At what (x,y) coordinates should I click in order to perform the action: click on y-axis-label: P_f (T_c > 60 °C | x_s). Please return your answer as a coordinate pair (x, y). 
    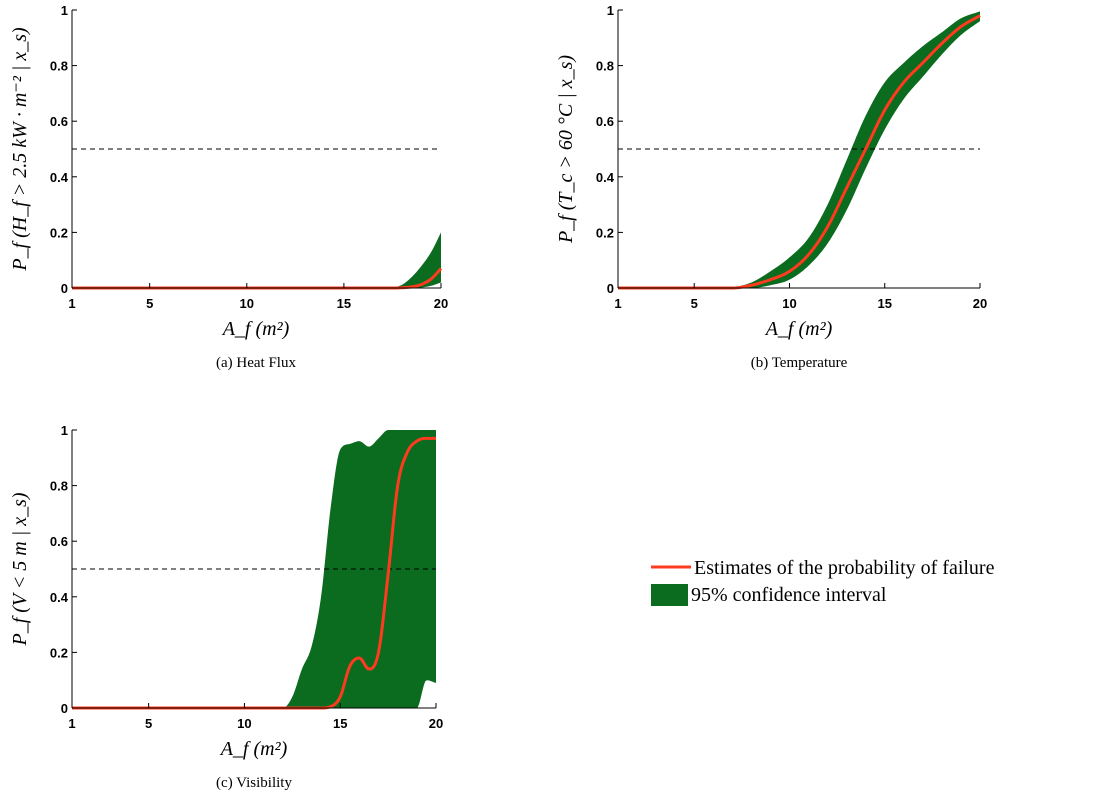
    Looking at the image, I should click on (566, 149).